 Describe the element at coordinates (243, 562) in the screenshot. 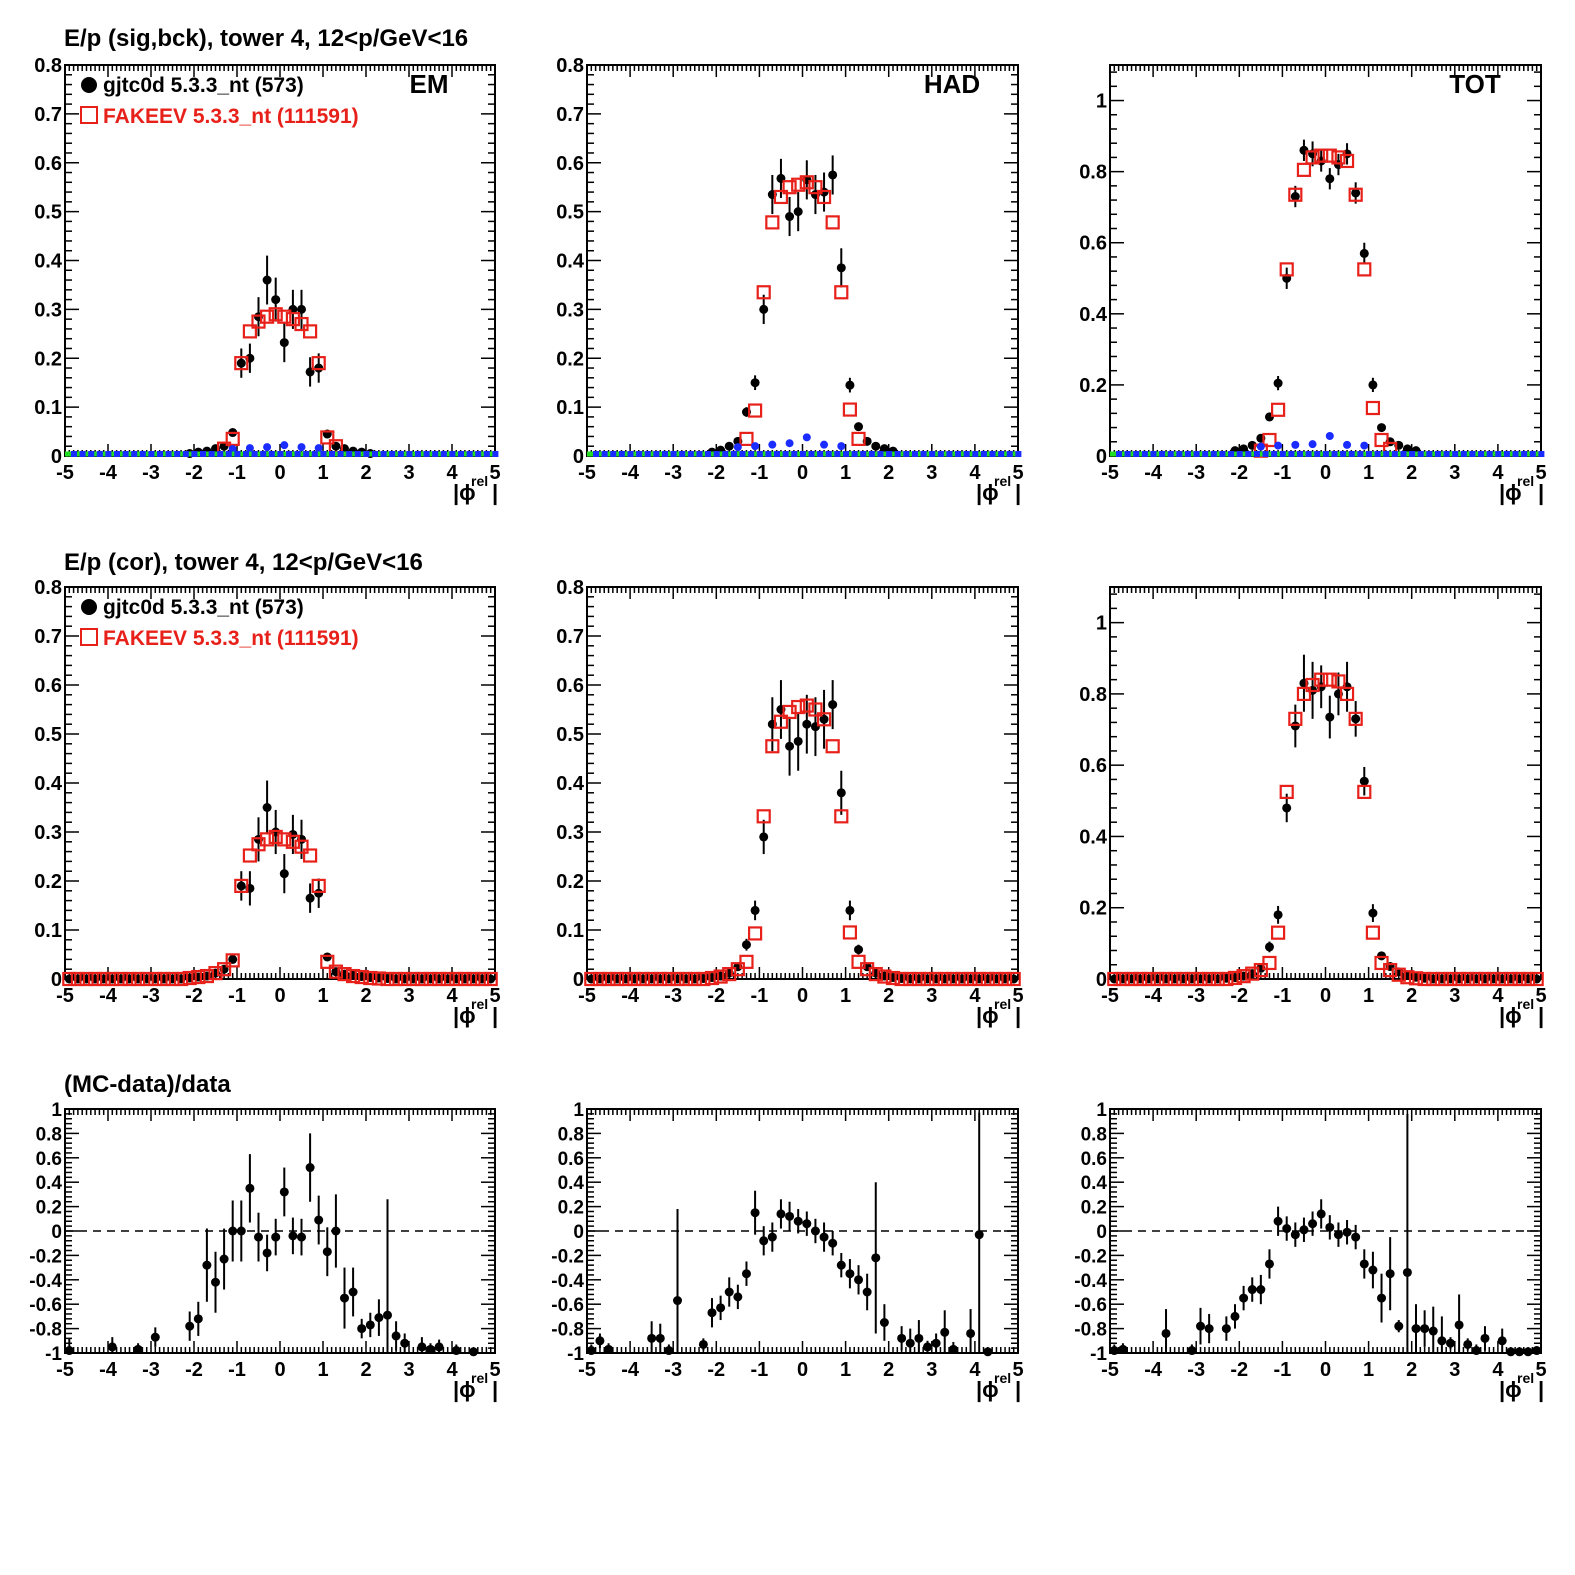

I see `row-title-cor: E/p (cor), tower 4, 12<p/GeV<16` at that location.